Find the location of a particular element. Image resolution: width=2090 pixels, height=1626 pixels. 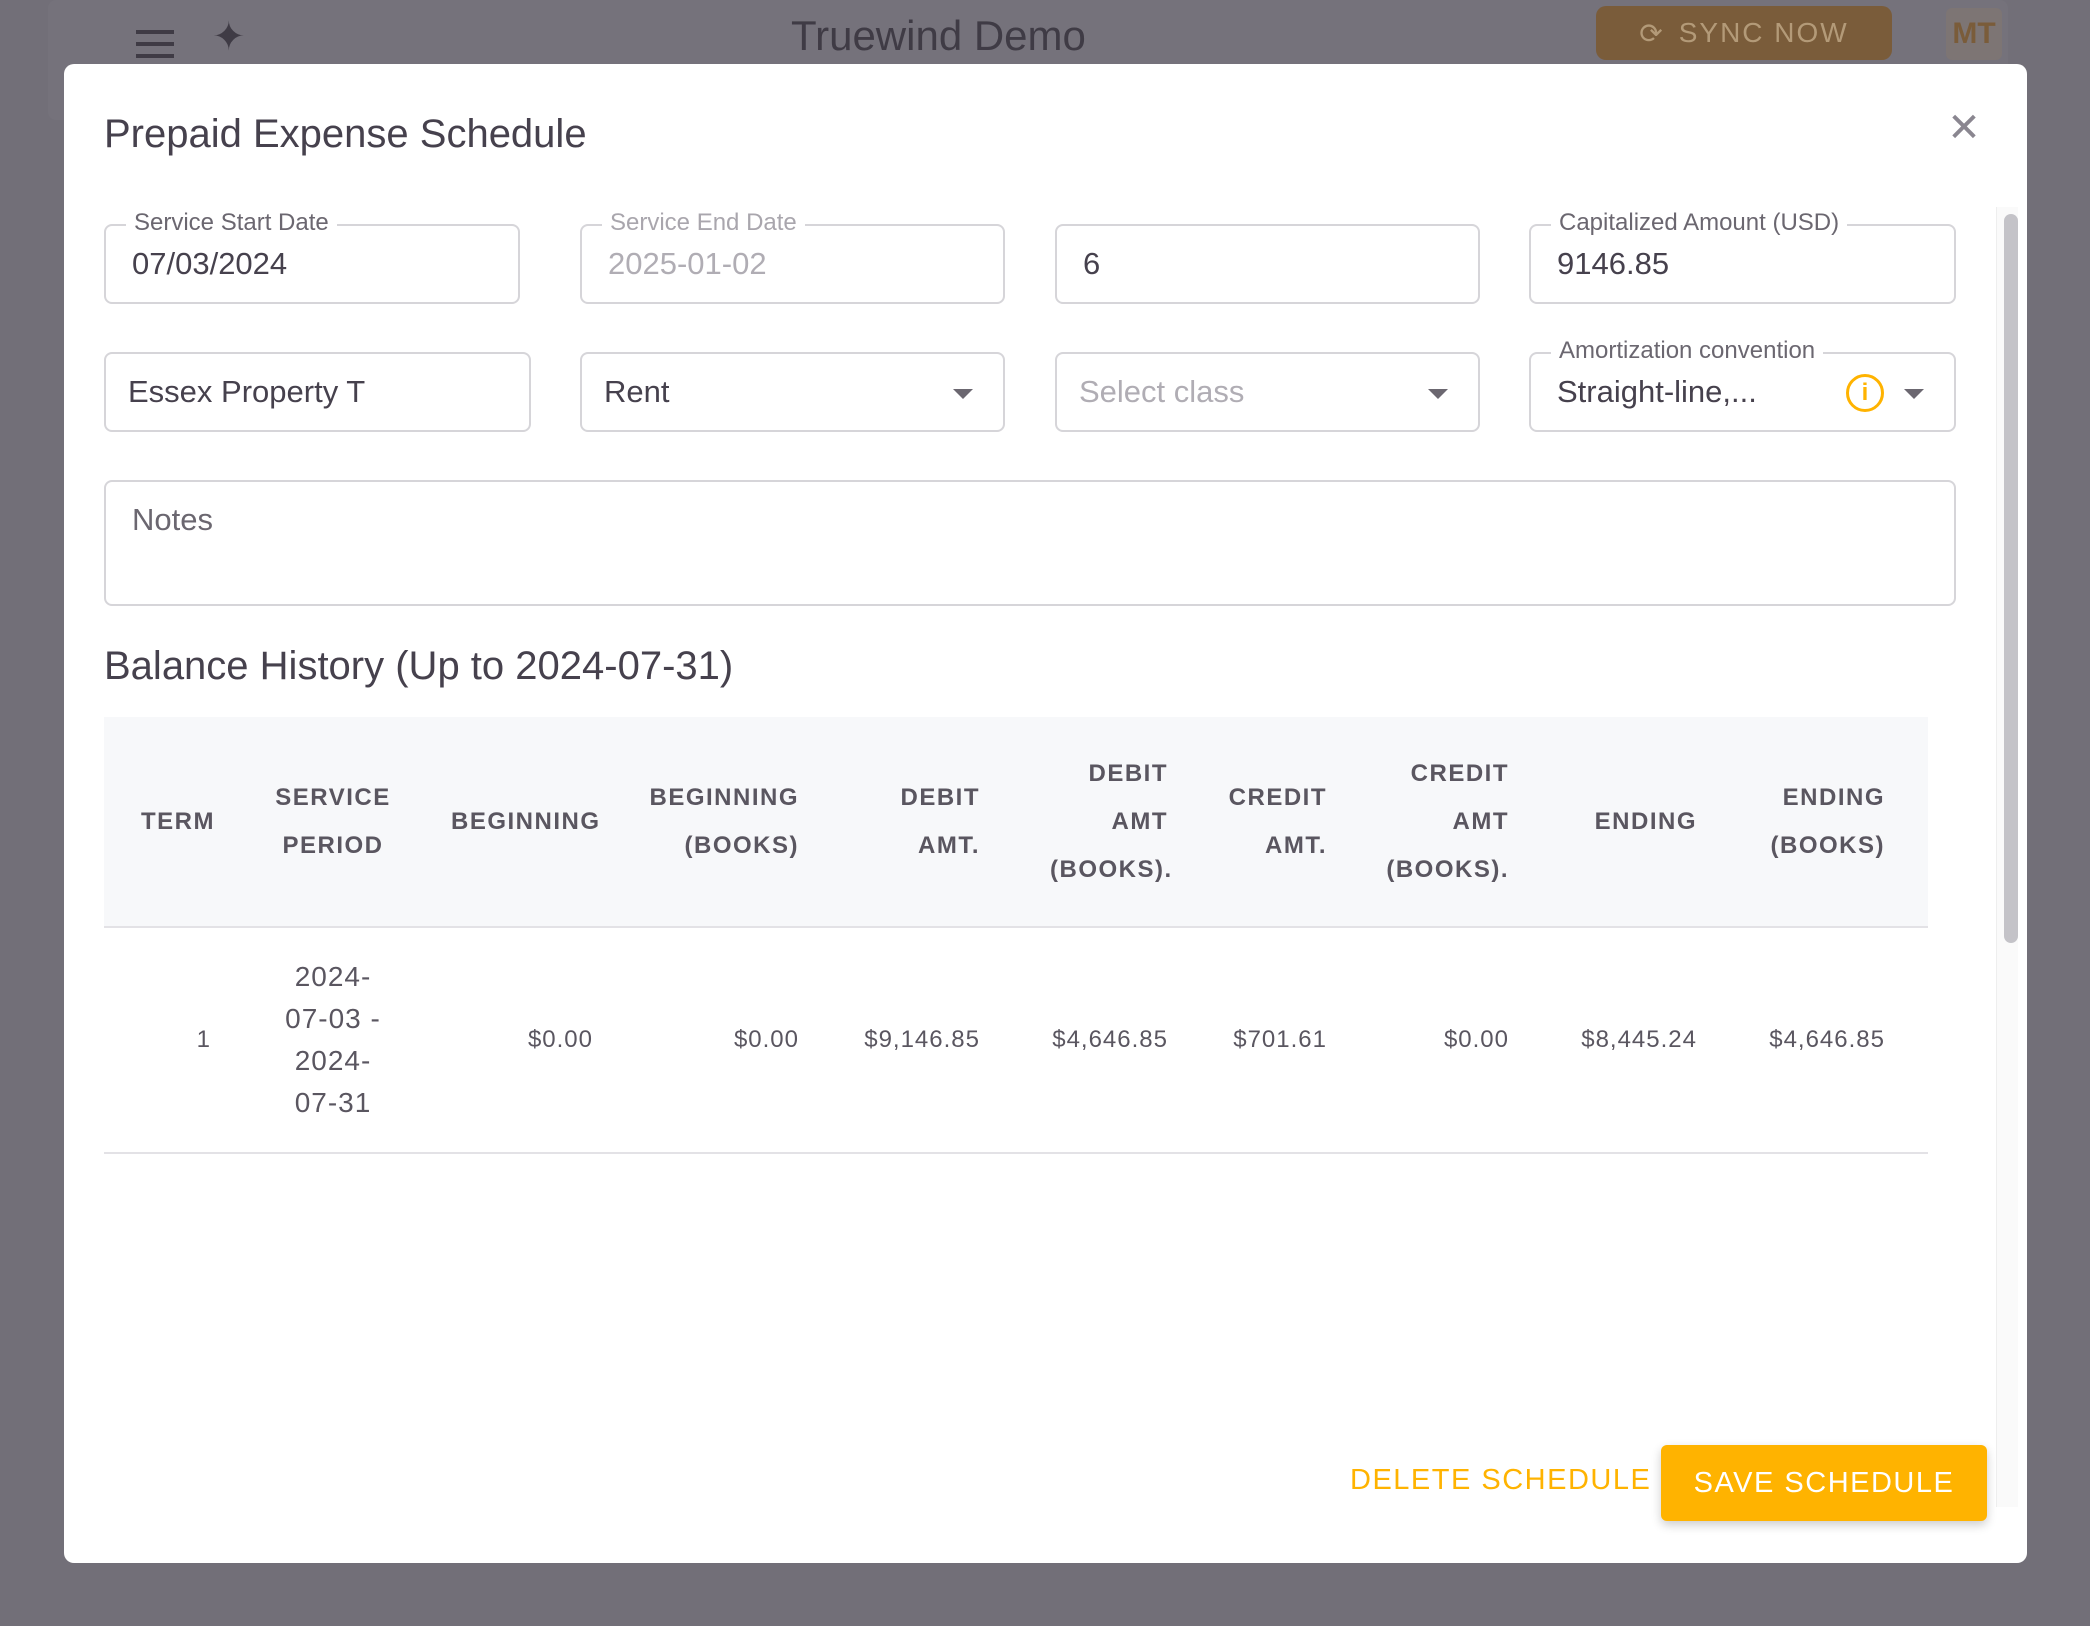

term-field: 6 is located at coordinates (1267, 264).